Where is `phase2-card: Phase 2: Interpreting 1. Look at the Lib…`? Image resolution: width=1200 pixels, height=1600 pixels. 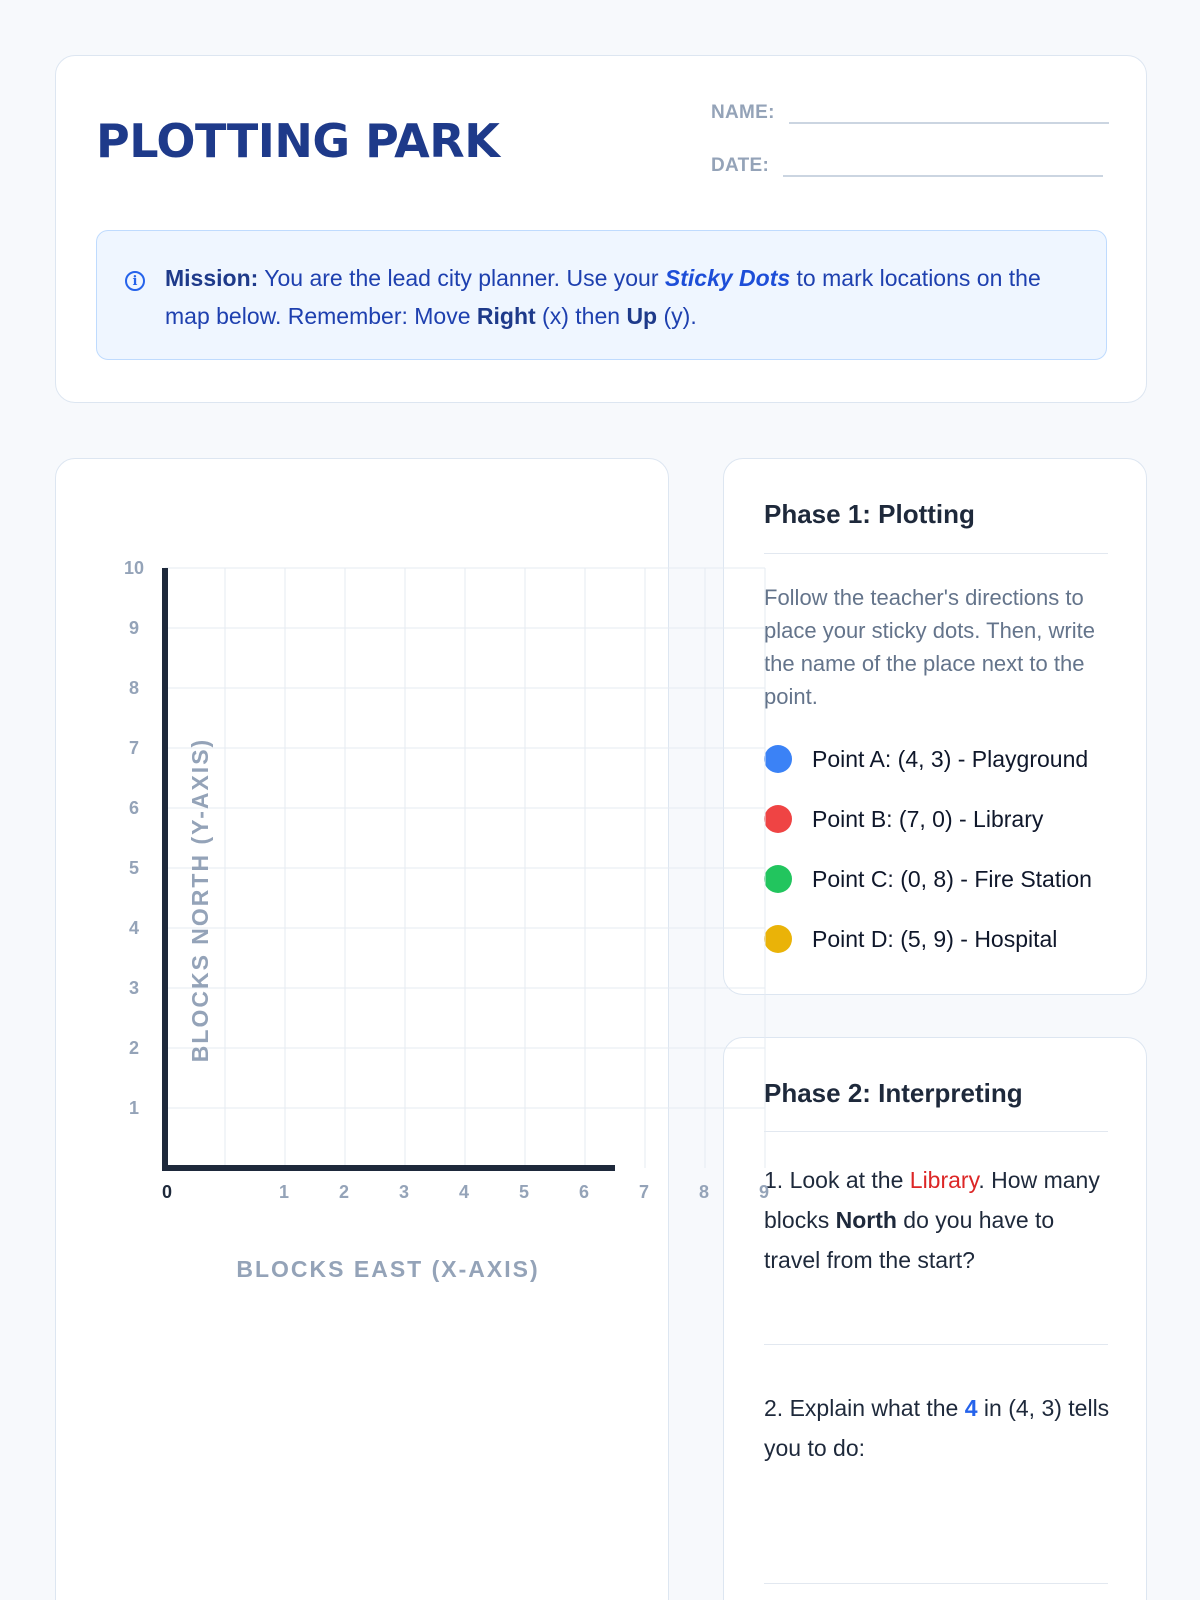
phase2-card: Phase 2: Interpreting 1. Look at the Lib… is located at coordinates (935, 1318).